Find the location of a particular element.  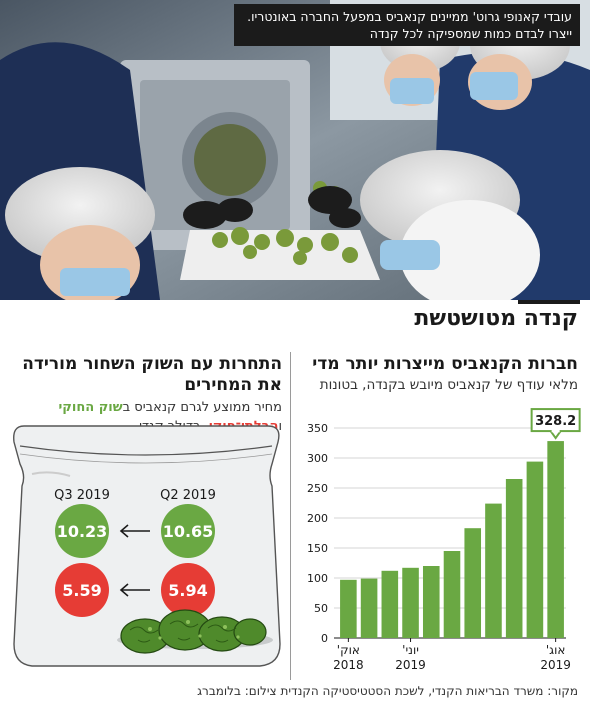

q2-column-label: Q2 2019 is located at coordinates (188, 495).